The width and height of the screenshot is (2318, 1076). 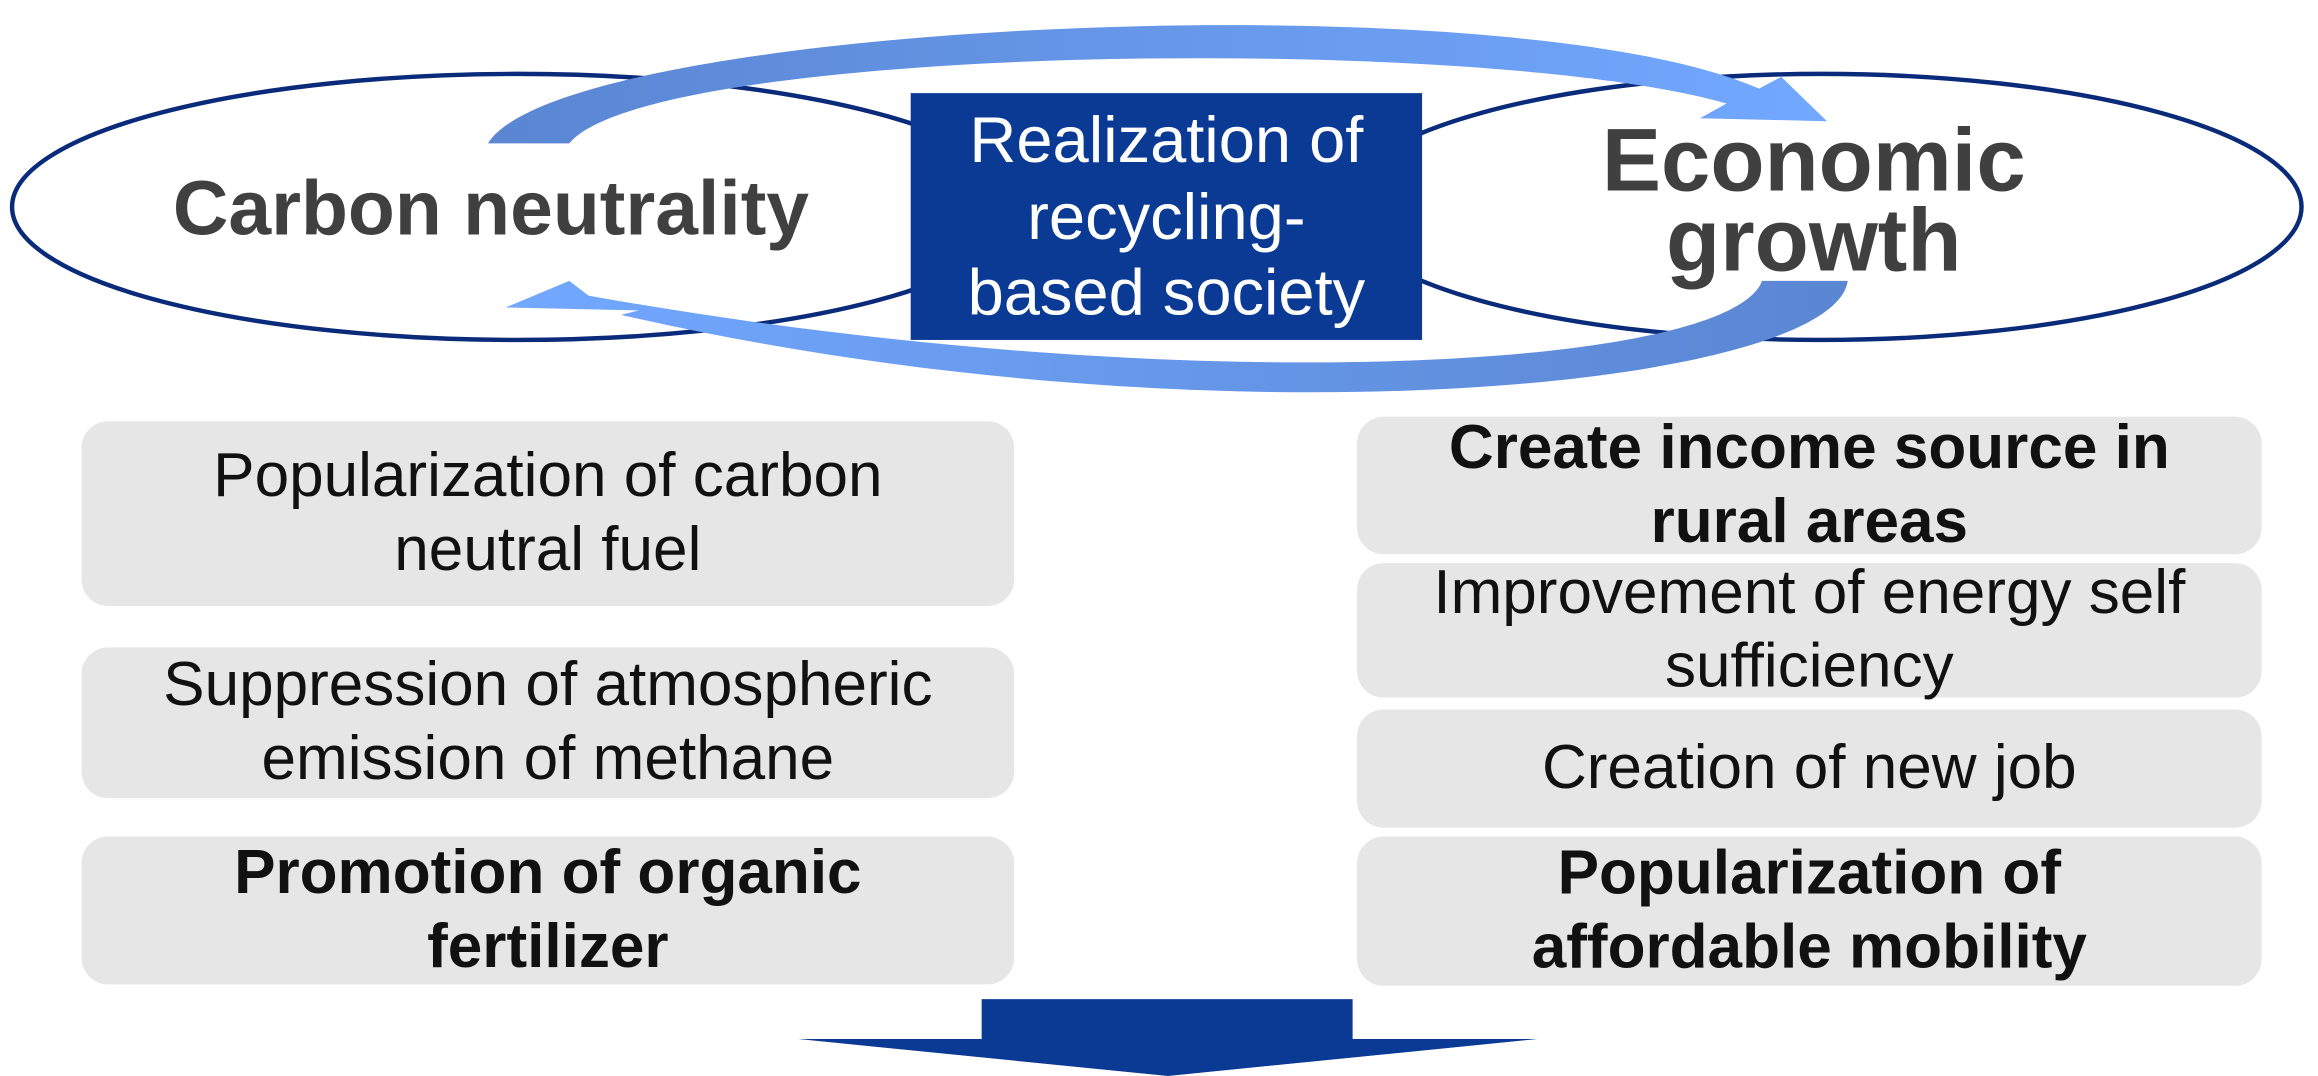 What do you see at coordinates (1809, 521) in the screenshot?
I see `item-text: rural areas` at bounding box center [1809, 521].